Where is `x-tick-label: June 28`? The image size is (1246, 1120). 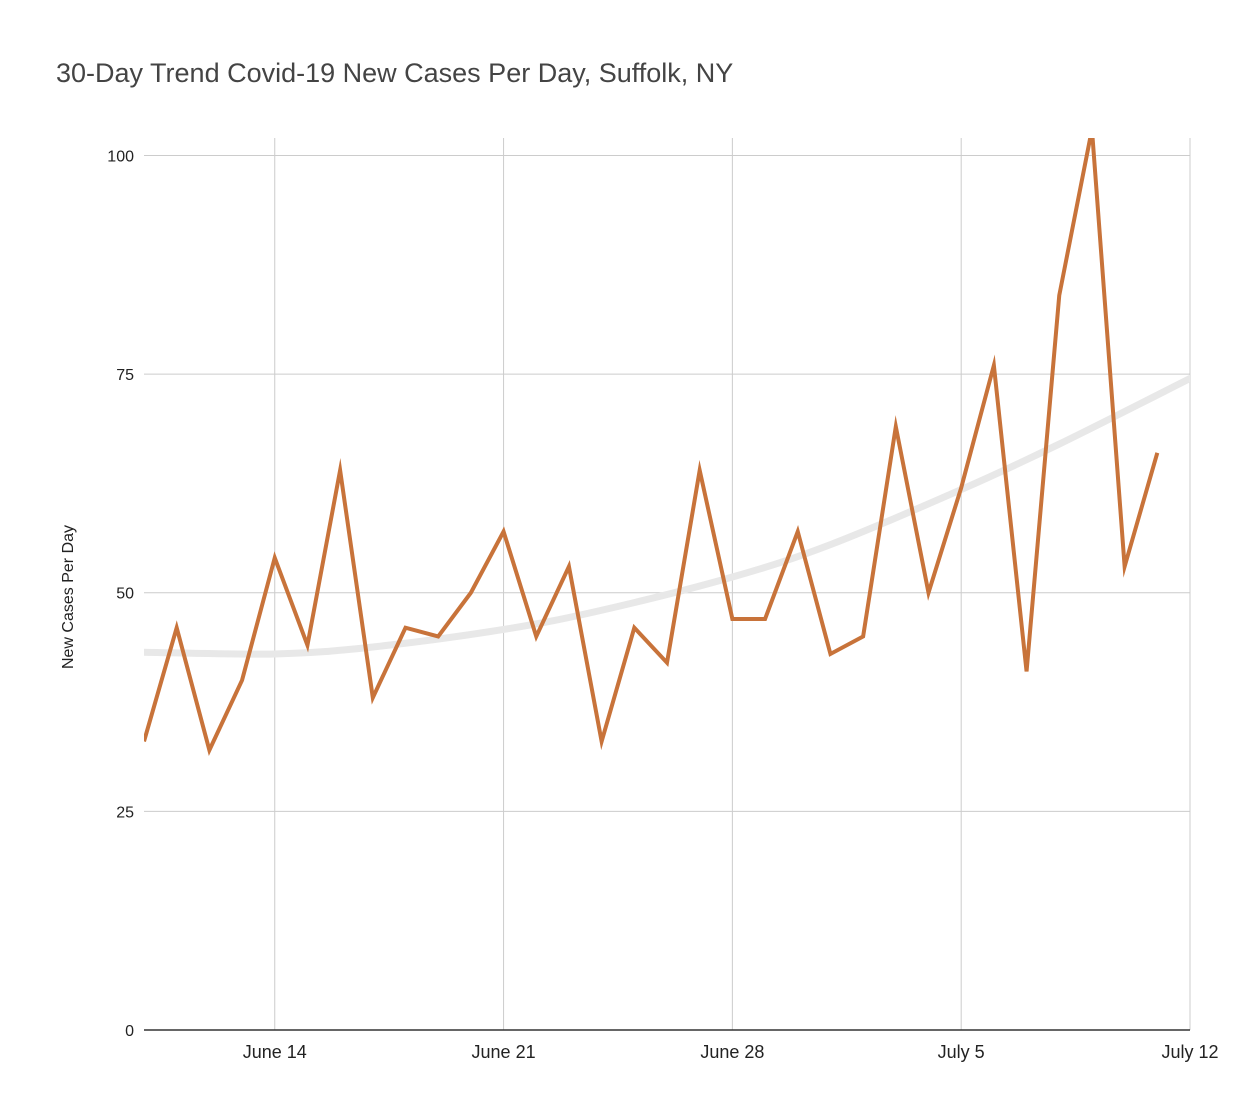
x-tick-label: June 28 is located at coordinates (732, 1052).